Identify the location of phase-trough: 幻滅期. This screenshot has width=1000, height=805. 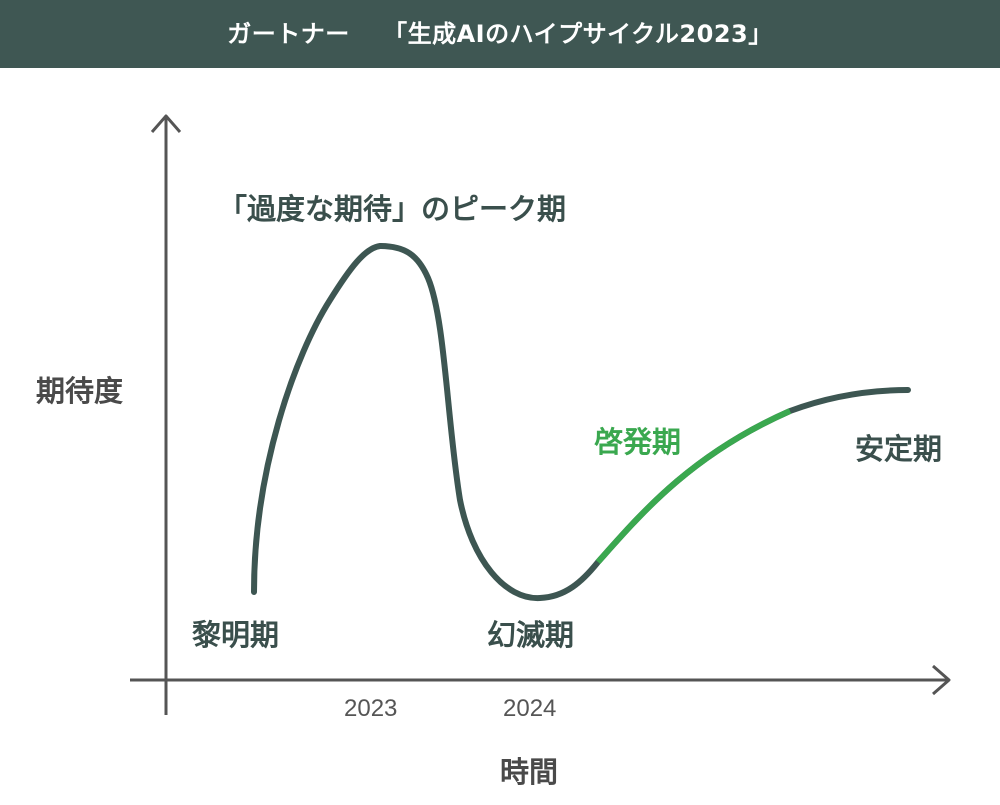
(531, 635).